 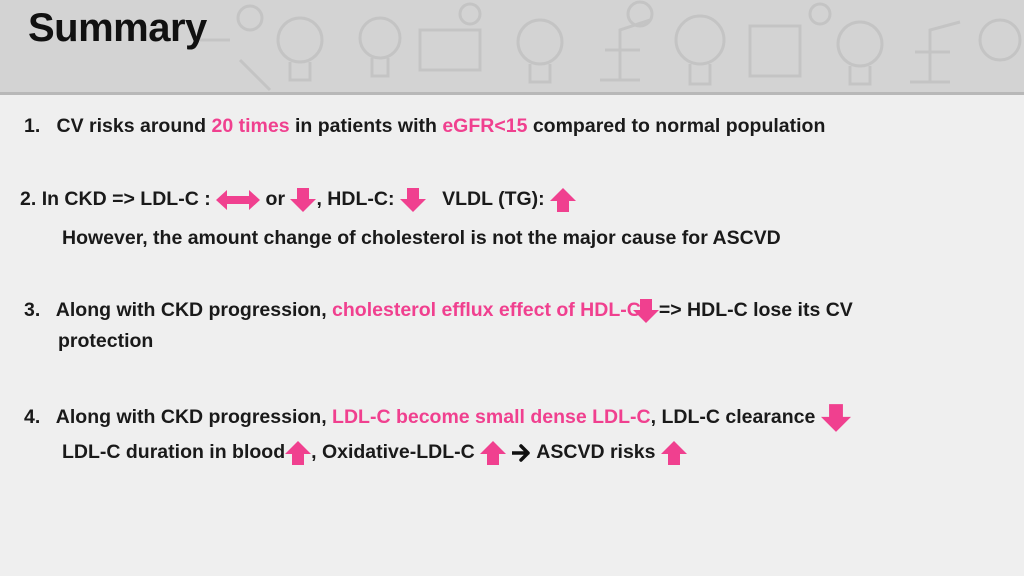 I want to click on item-2-number: 2., so click(x=28, y=199).